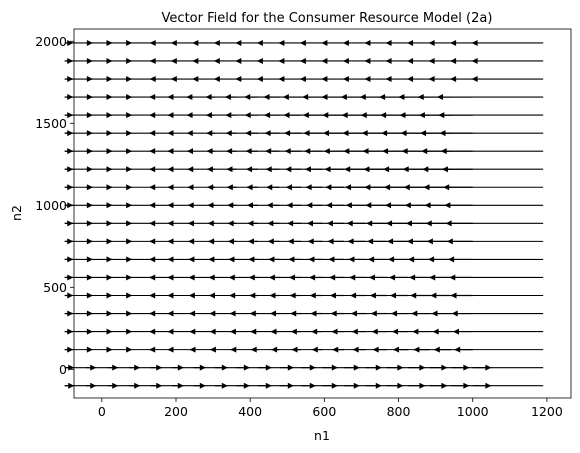  Describe the element at coordinates (55, 287) in the screenshot. I see `y-tick-label: 500` at that location.